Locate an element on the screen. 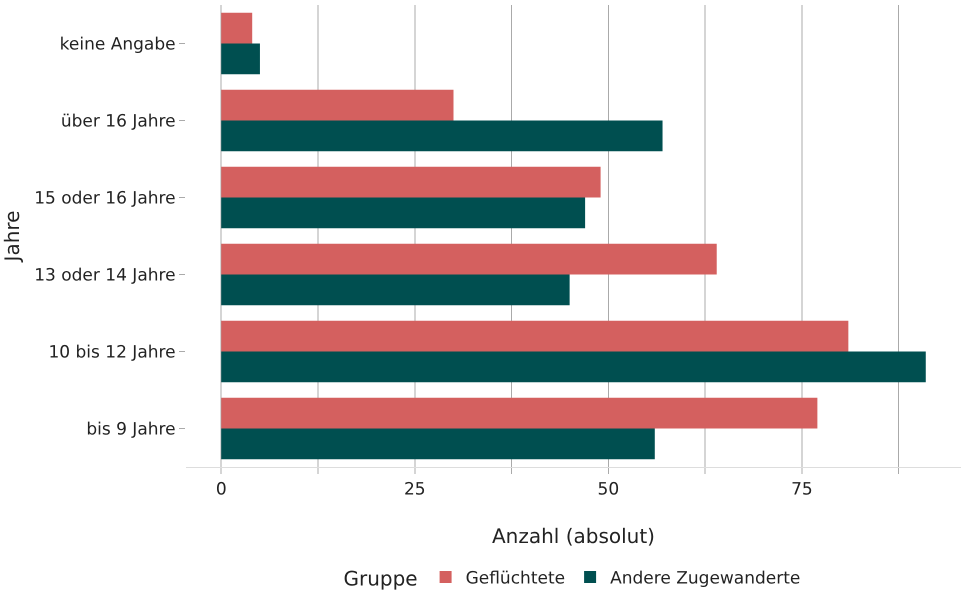 This screenshot has width=966, height=607. legend-label: Geflüchtete is located at coordinates (516, 578).